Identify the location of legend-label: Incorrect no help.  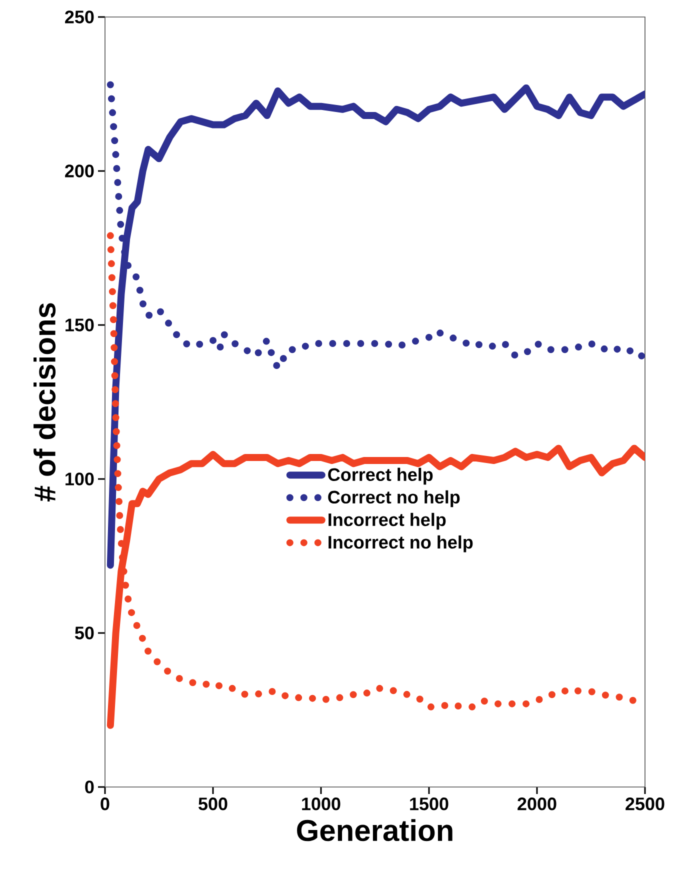
(400, 543).